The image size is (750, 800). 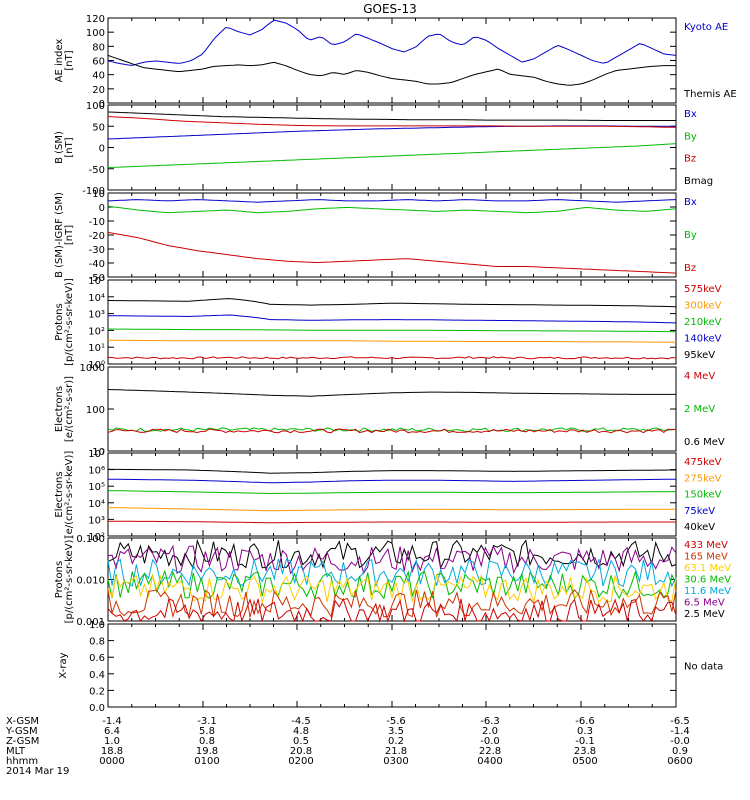 What do you see at coordinates (490, 731) in the screenshot?
I see `footer-value: 2.0` at bounding box center [490, 731].